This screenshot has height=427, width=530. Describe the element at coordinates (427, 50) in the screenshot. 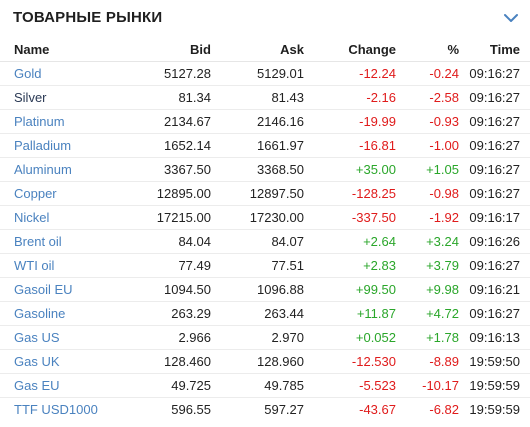

I see `column-header-percent: %` at that location.